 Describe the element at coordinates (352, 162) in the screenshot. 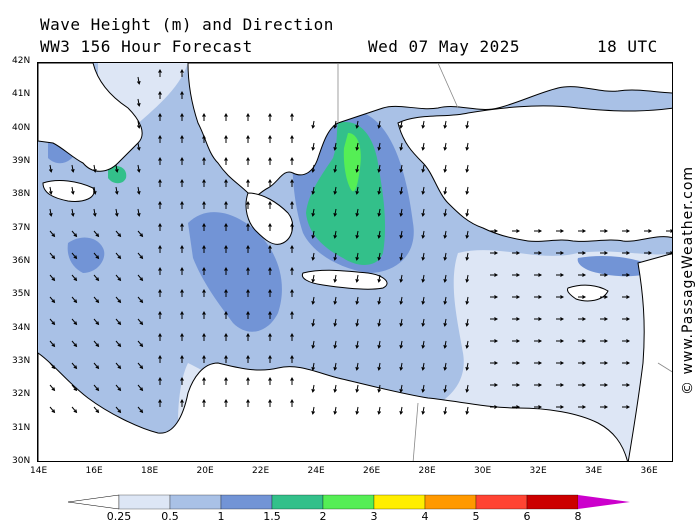

I see `green-wave-region` at that location.